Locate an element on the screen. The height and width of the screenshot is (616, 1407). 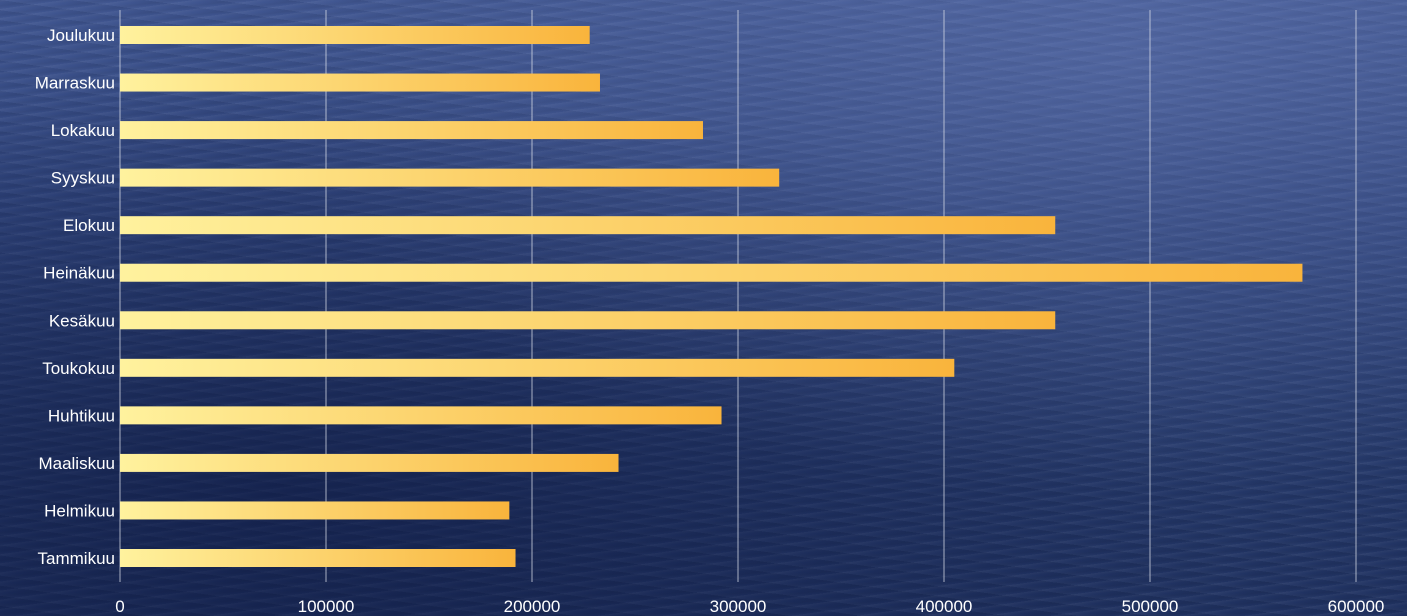
y-category-label: Joulukuu is located at coordinates (81, 35).